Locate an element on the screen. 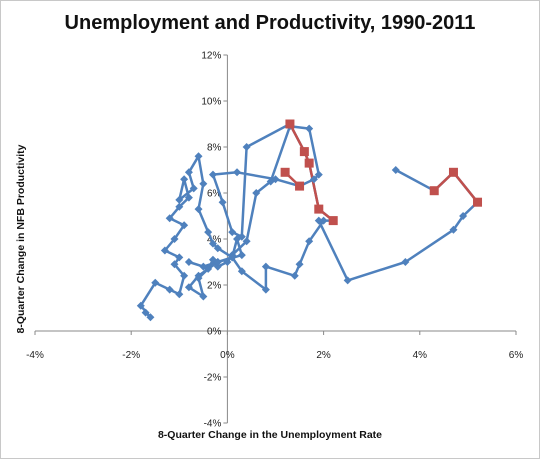 The image size is (540, 459). series-line is located at coordinates (398, 225).